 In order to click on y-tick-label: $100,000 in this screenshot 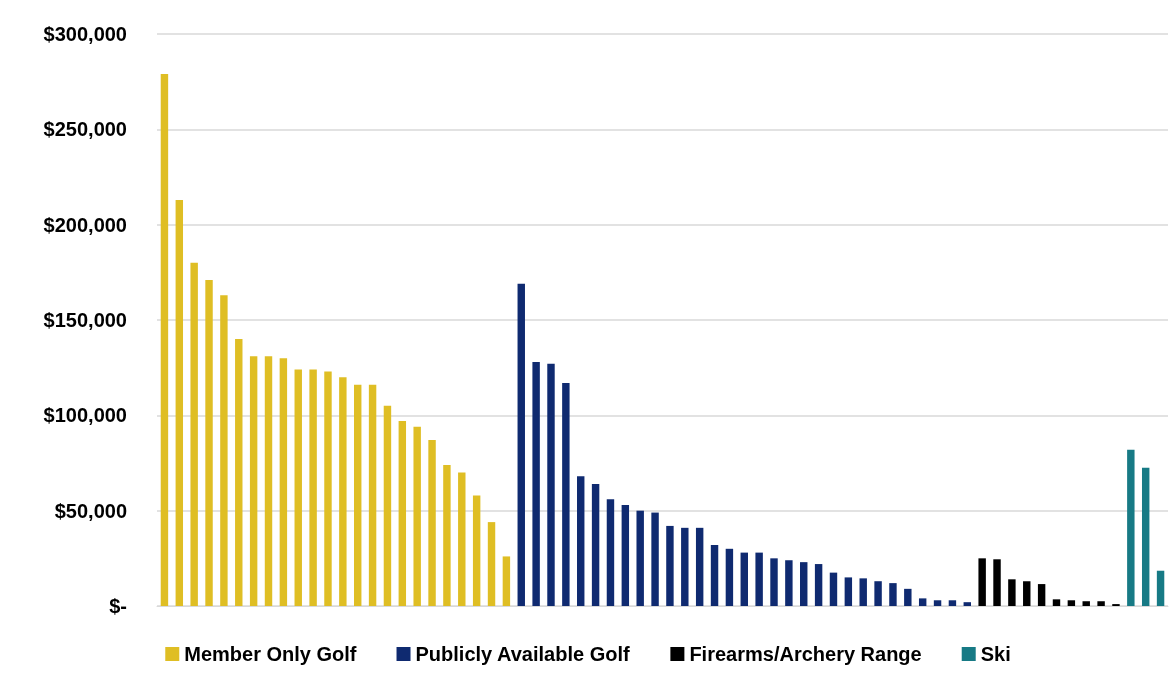, I will do `click(85, 415)`.